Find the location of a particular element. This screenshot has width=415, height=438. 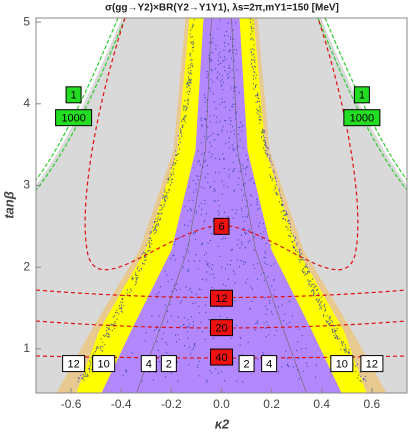

contour-label: 6 is located at coordinates (221, 227).